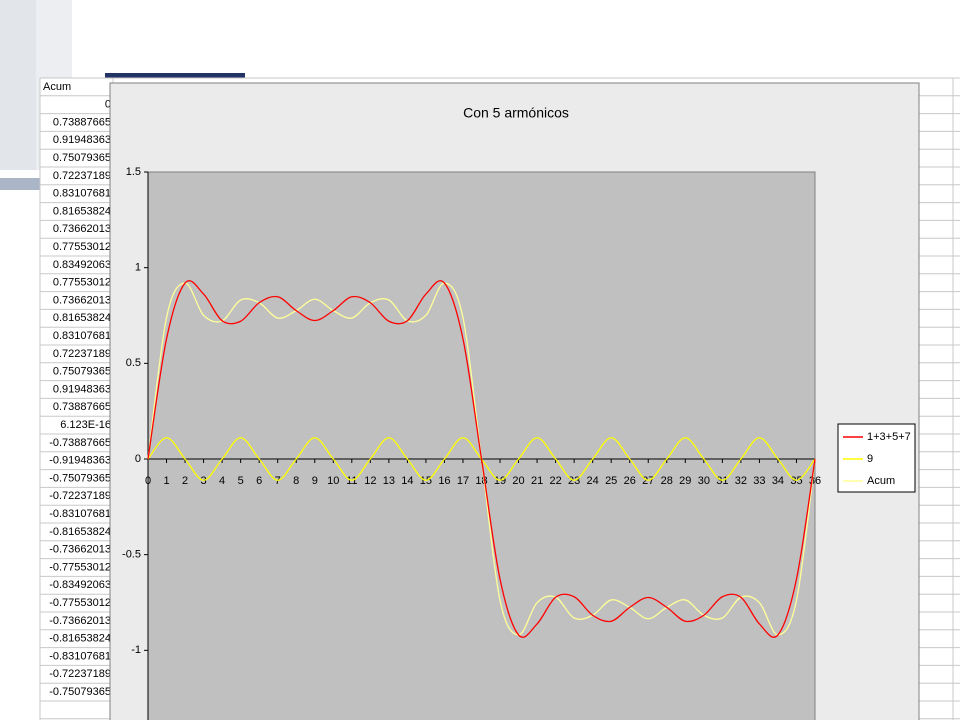 The height and width of the screenshot is (720, 960). What do you see at coordinates (241, 481) in the screenshot?
I see `x-tick-label: 5` at bounding box center [241, 481].